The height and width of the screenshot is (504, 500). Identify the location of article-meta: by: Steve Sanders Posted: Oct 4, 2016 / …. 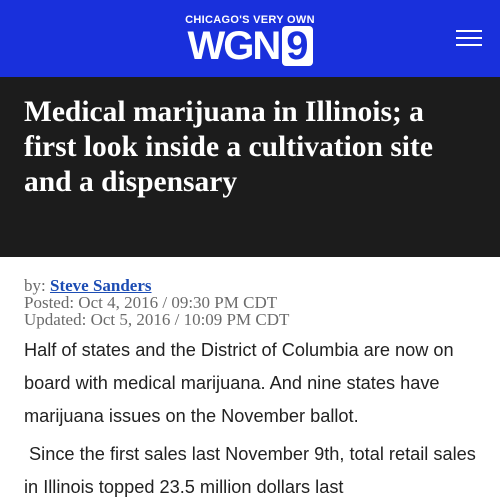
(250, 292).